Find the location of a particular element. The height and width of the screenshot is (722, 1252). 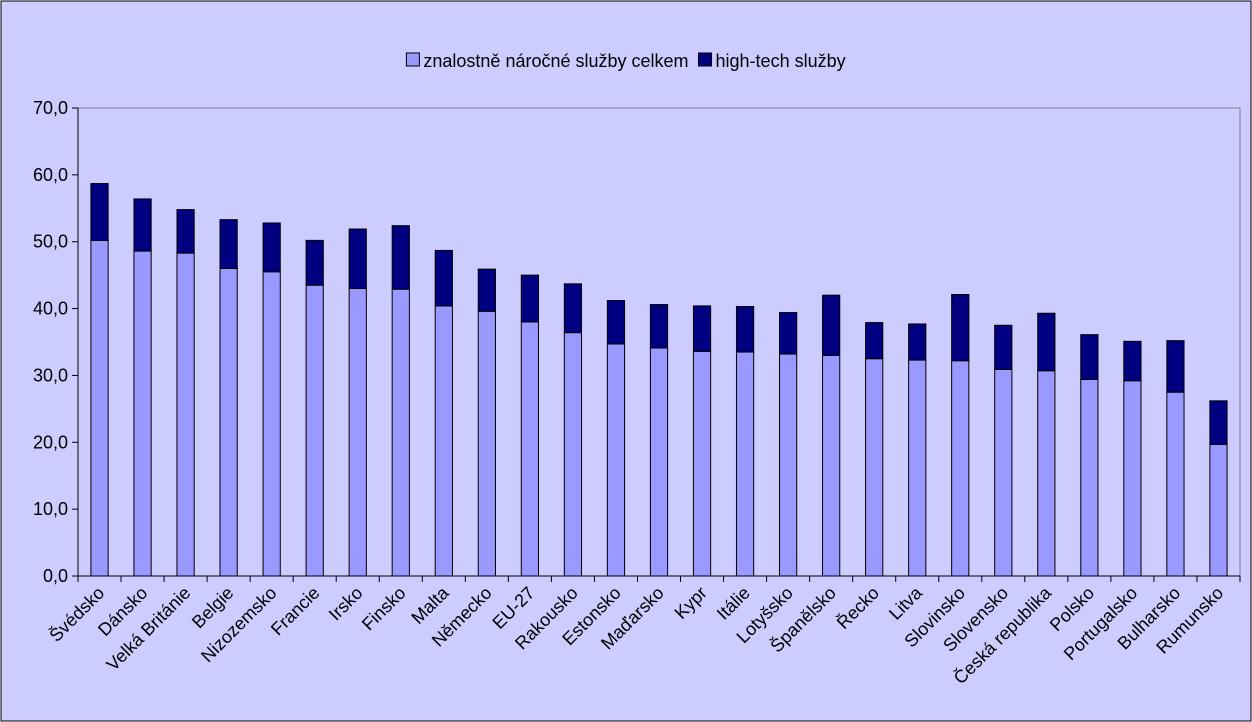

legend-label: znalostně náročné služby celkem is located at coordinates (555, 61).